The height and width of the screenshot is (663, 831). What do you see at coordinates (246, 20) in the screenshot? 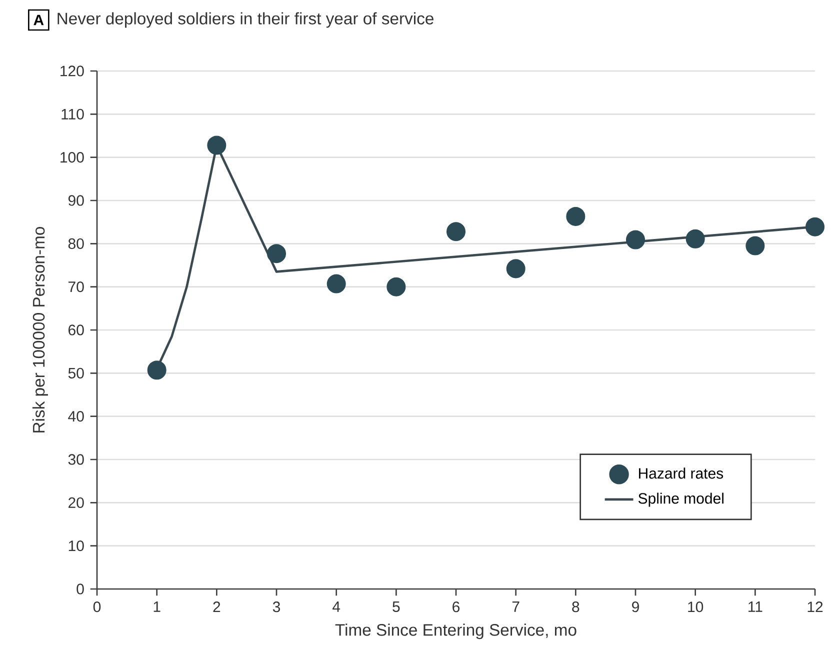
I see `chart-title: Never deployed soldiers in their first year of service` at bounding box center [246, 20].